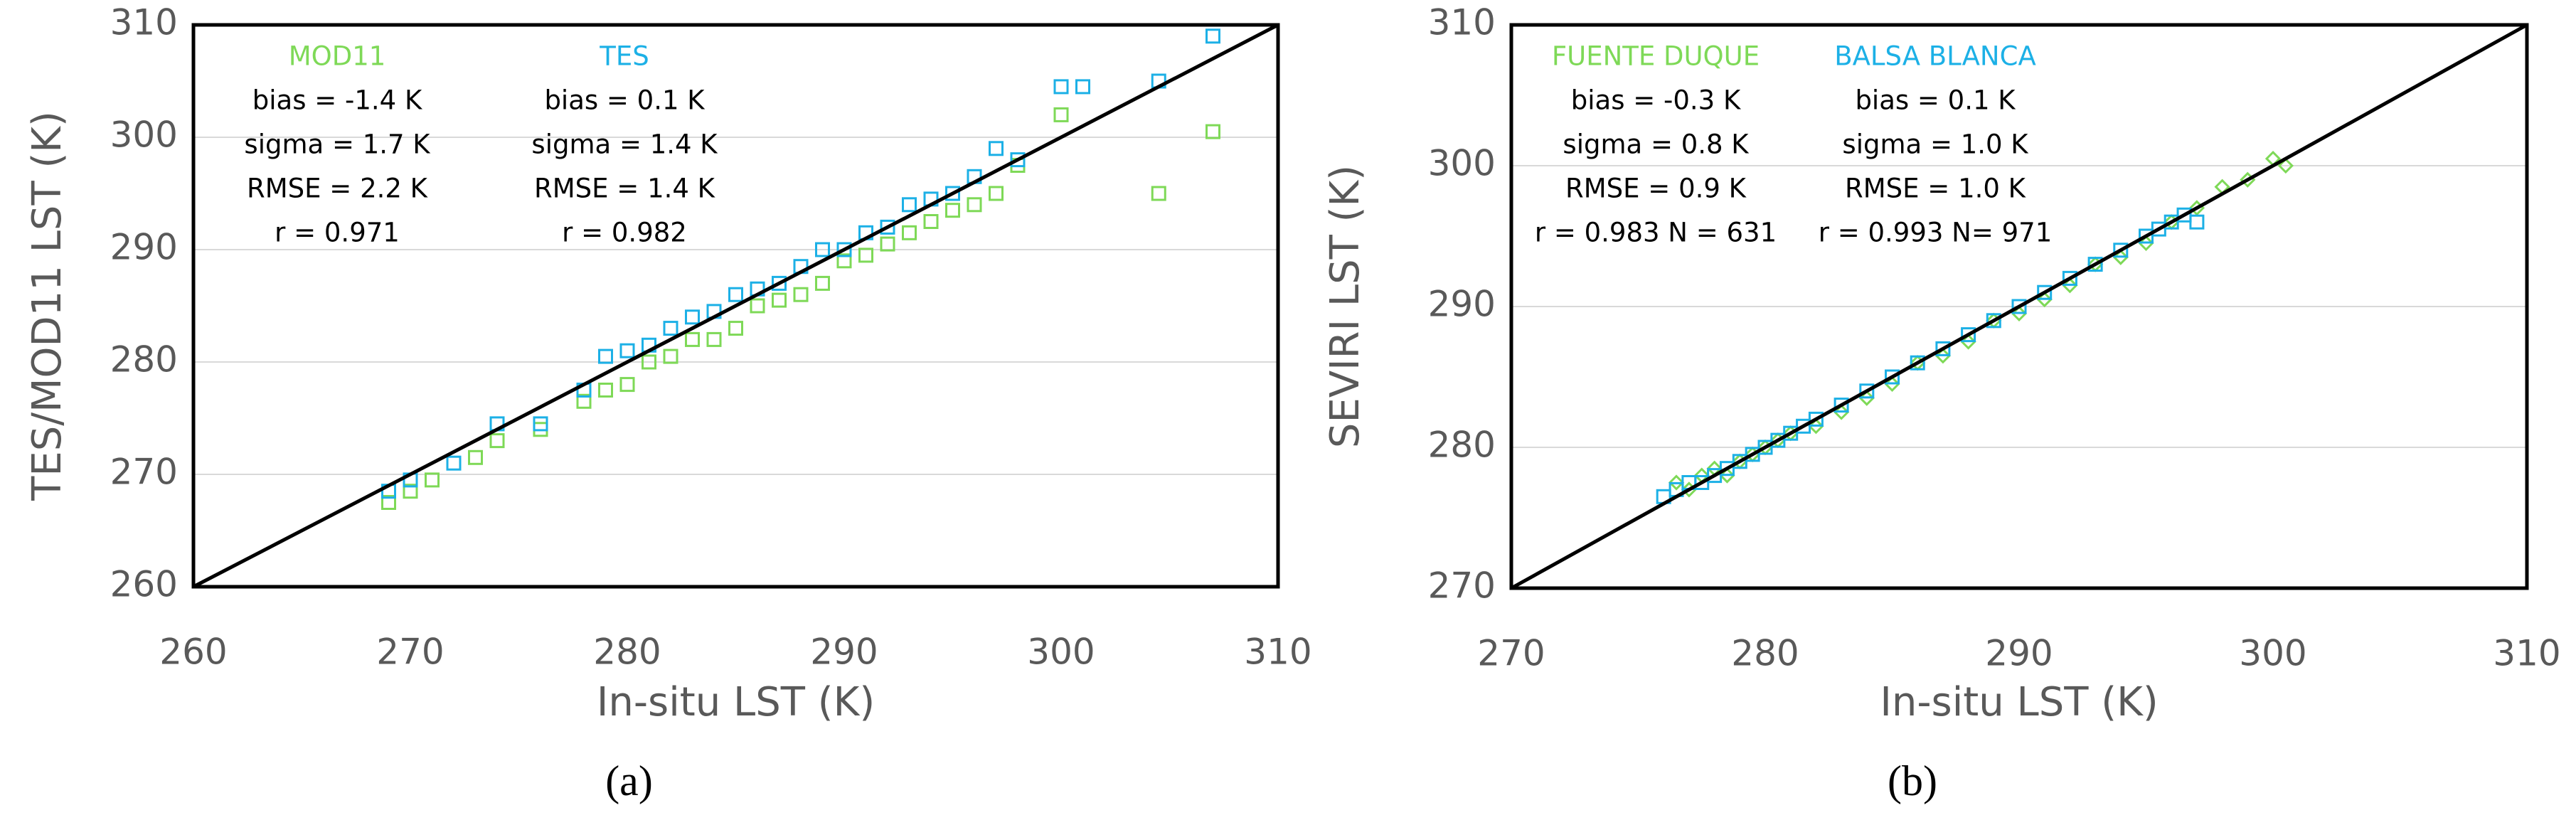 This screenshot has height=820, width=2576. Describe the element at coordinates (144, 135) in the screenshot. I see `y-tick-label: 300` at that location.